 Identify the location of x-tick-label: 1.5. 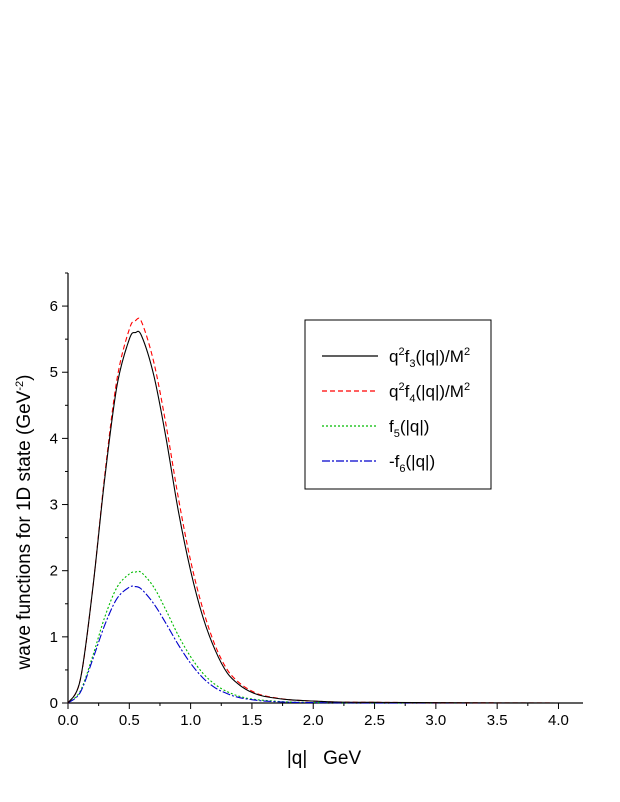
(251, 720).